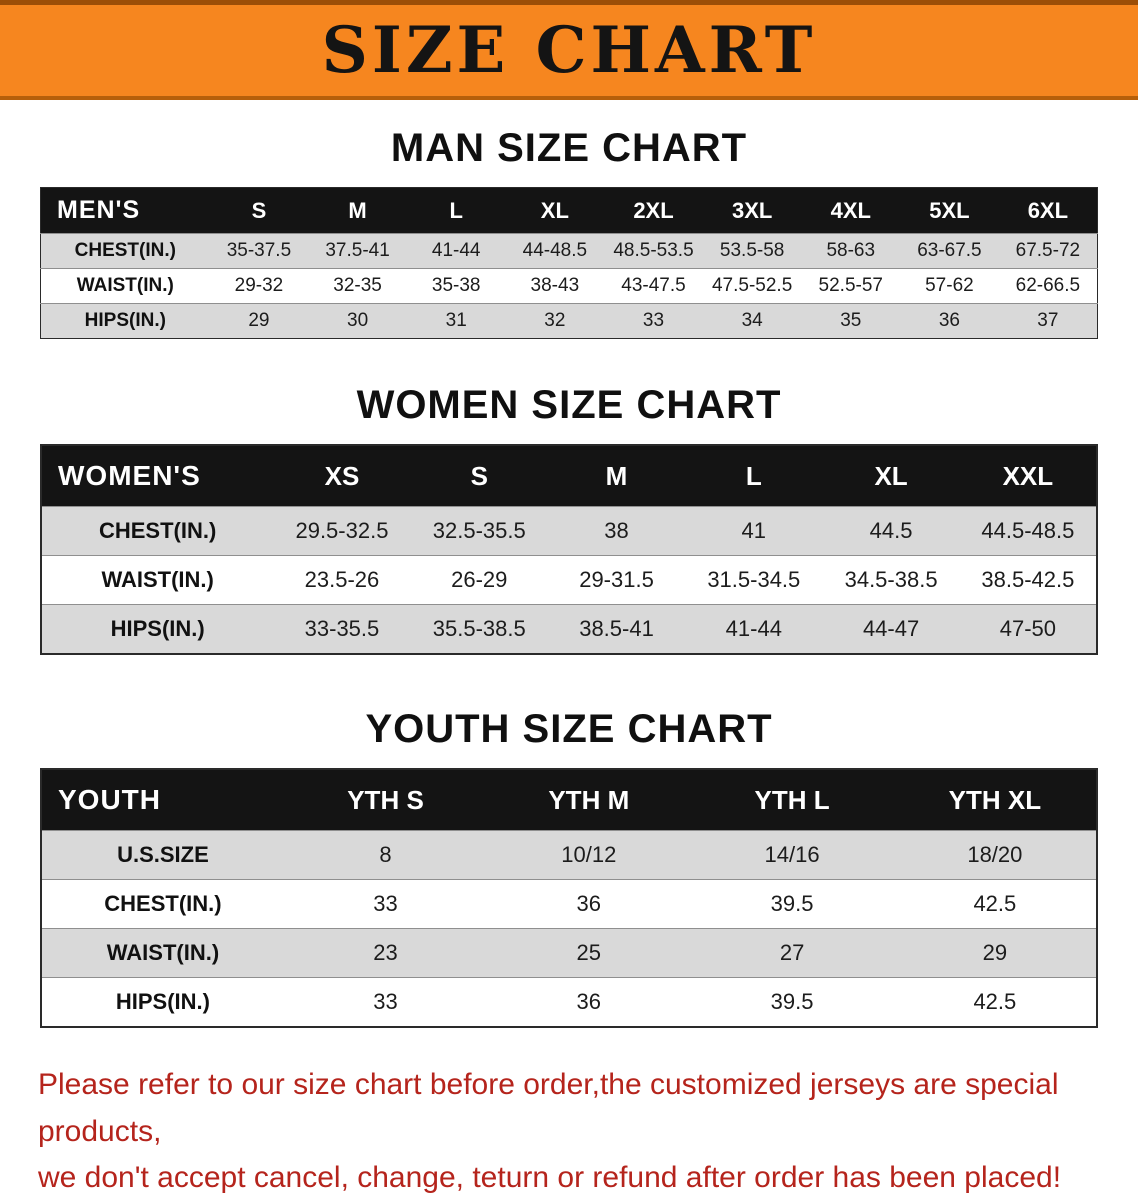 Image resolution: width=1138 pixels, height=1202 pixels. What do you see at coordinates (995, 953) in the screenshot?
I see `size-value: 29` at bounding box center [995, 953].